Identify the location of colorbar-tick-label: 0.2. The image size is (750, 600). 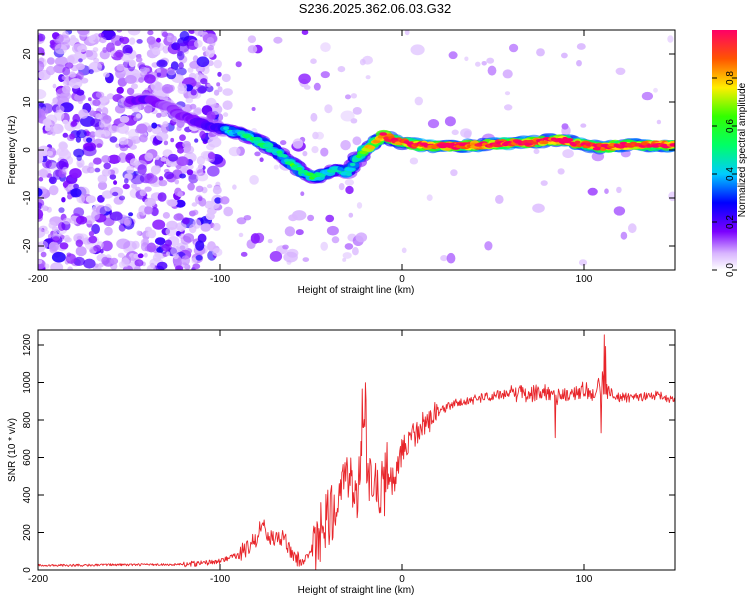
(730, 222).